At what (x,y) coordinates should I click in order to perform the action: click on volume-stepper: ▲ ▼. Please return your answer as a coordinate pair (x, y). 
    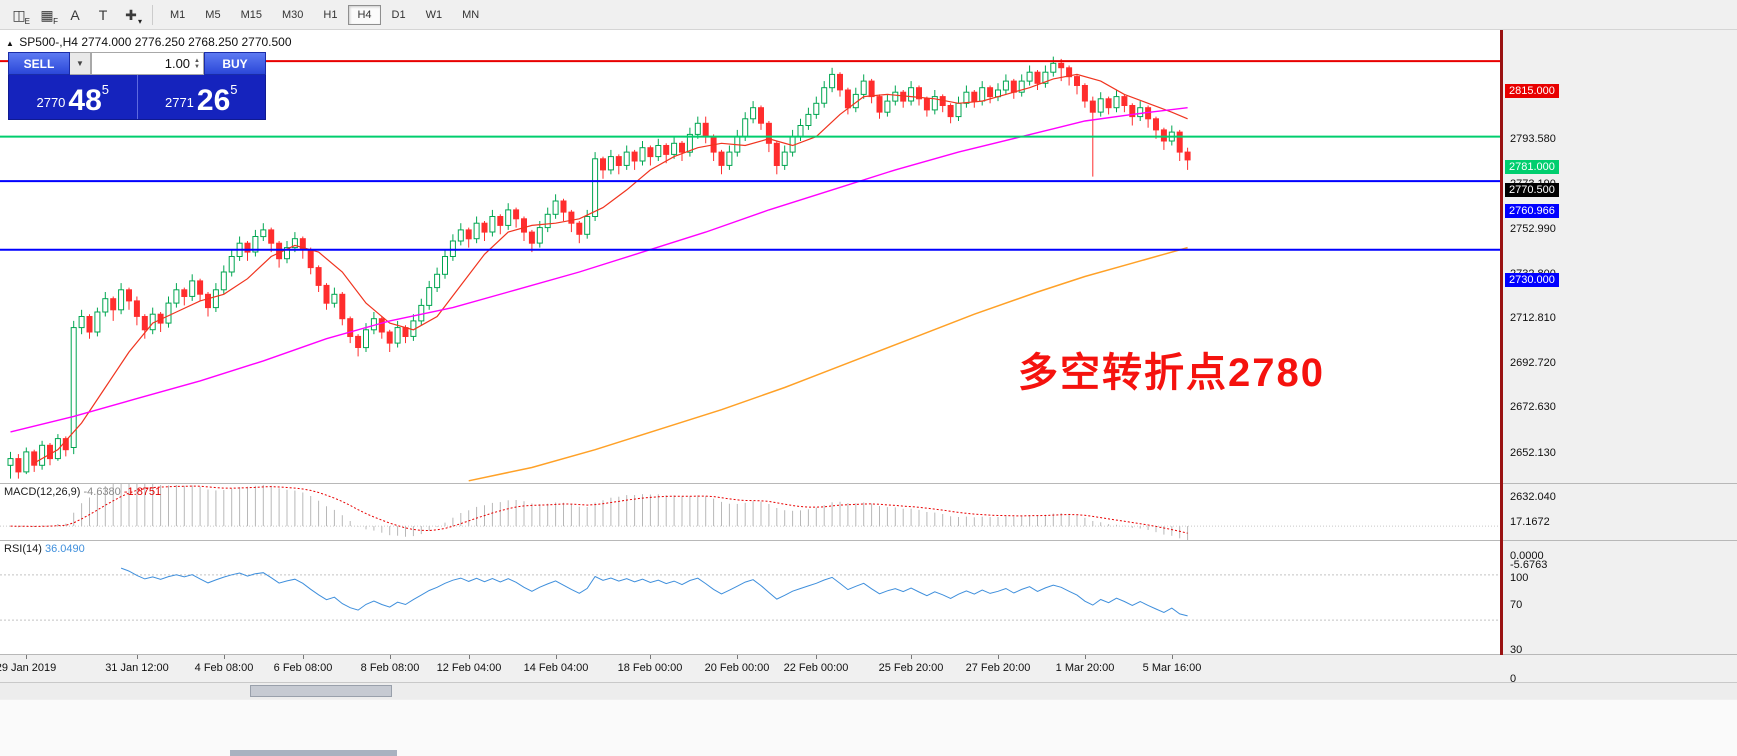
    Looking at the image, I should click on (197, 64).